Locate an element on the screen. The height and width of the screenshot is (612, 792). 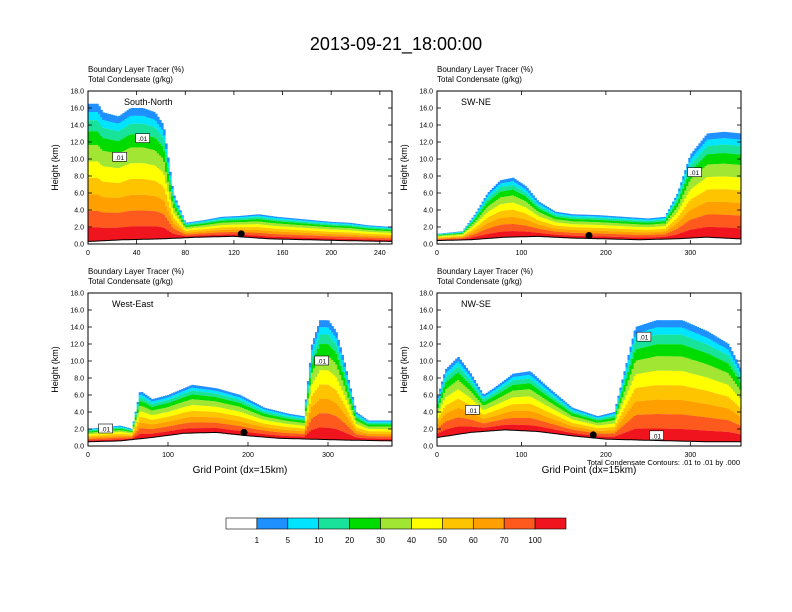
colorbar-label: 50 is located at coordinates (442, 540).